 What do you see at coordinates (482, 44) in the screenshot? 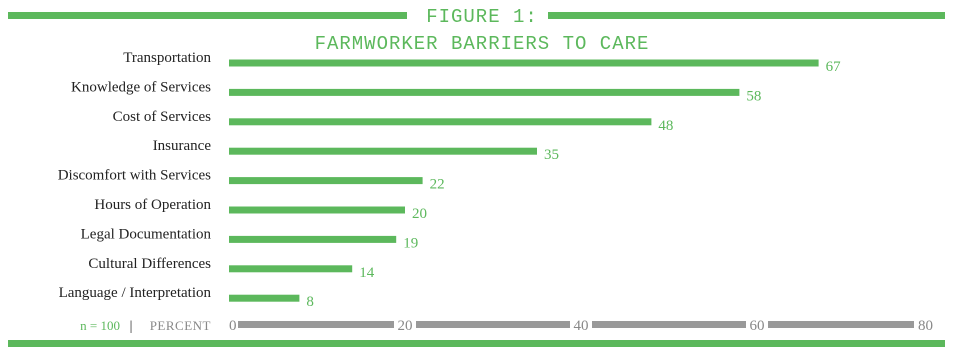
I see `chart-title-line2: FARMWORKER BARRIERS TO CARE` at bounding box center [482, 44].